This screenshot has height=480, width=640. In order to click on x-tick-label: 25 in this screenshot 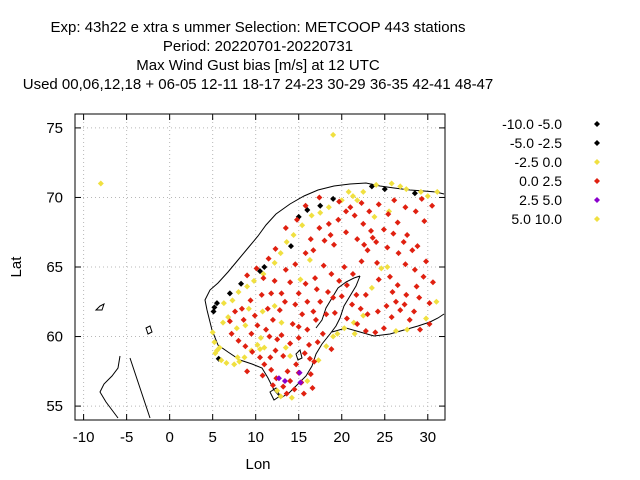, I will do `click(384, 437)`.